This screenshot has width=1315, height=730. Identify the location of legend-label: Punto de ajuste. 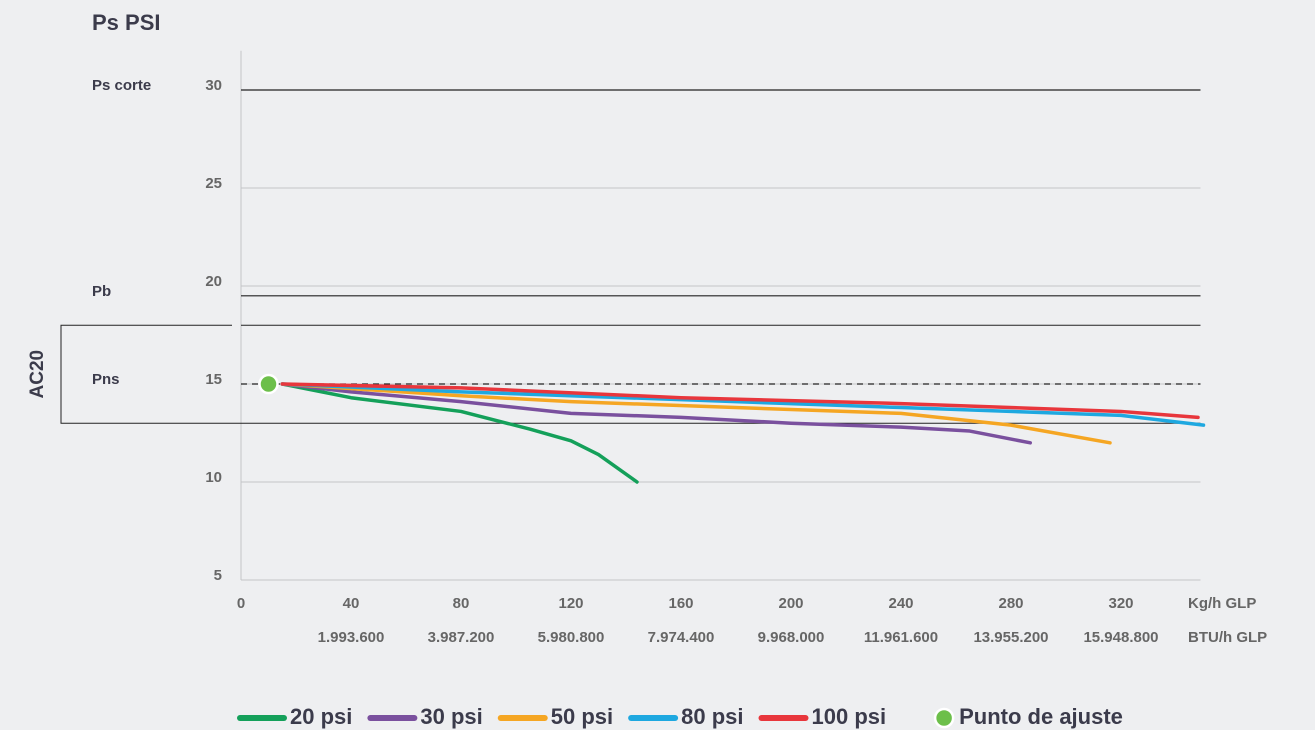
(1041, 716).